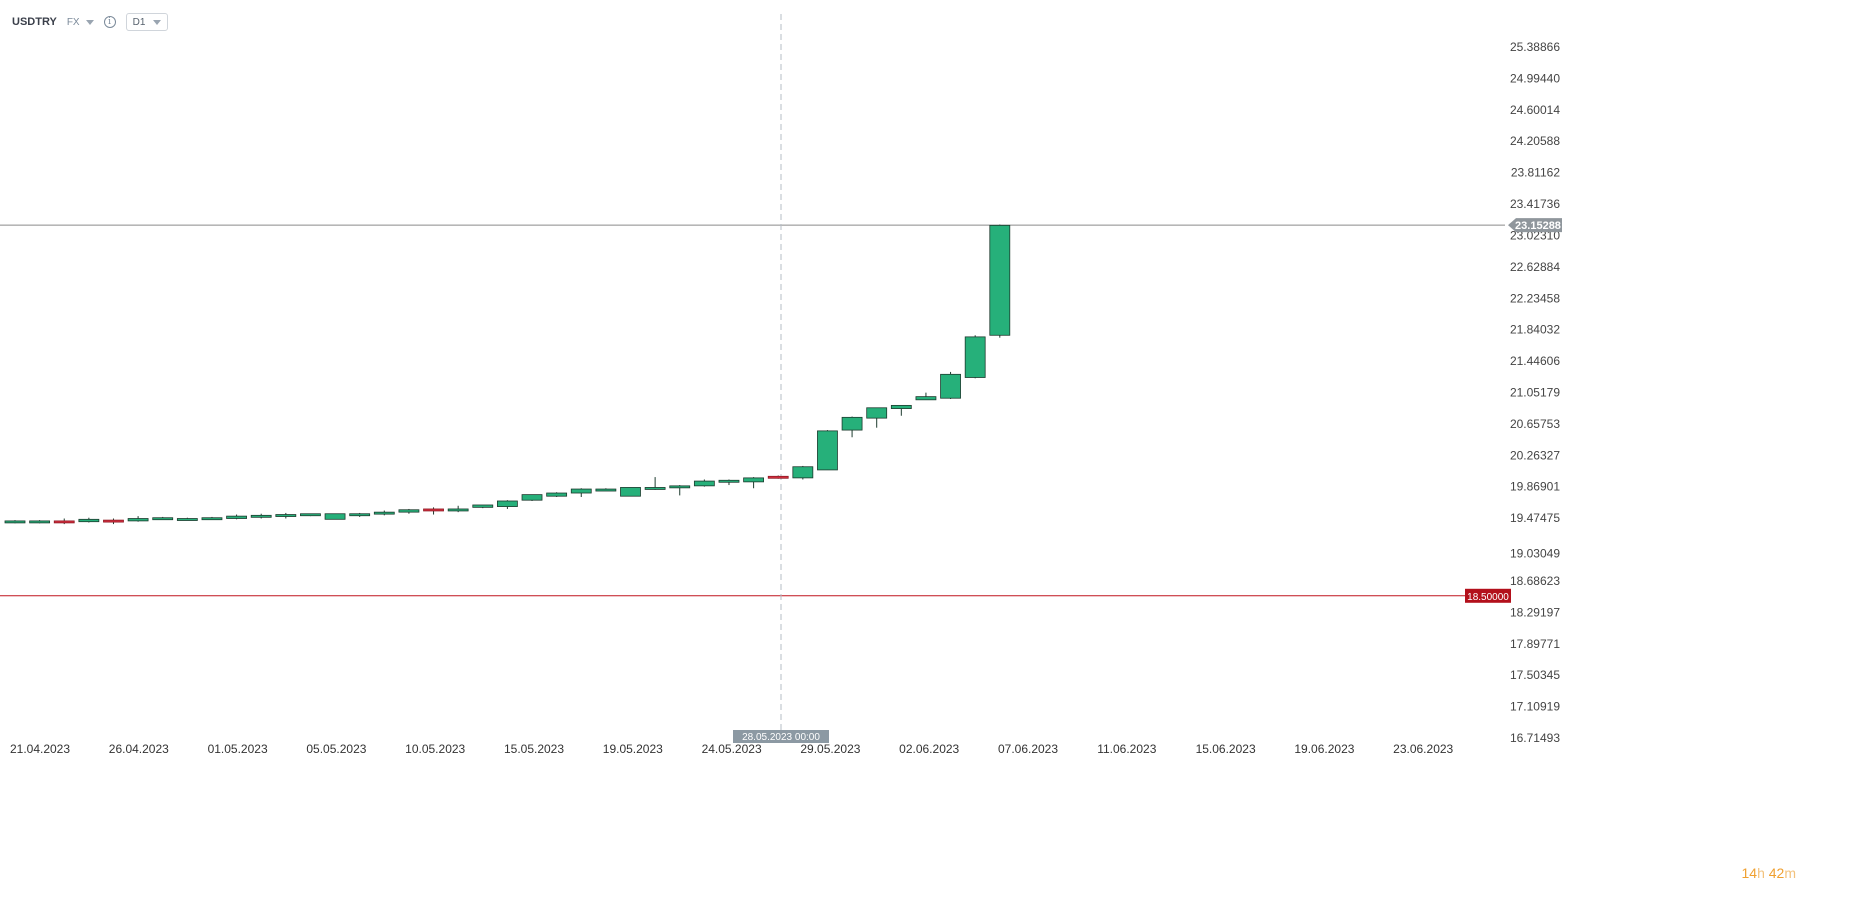 Image resolution: width=1866 pixels, height=909 pixels. I want to click on x-tick-label: 10.05.2023, so click(435, 749).